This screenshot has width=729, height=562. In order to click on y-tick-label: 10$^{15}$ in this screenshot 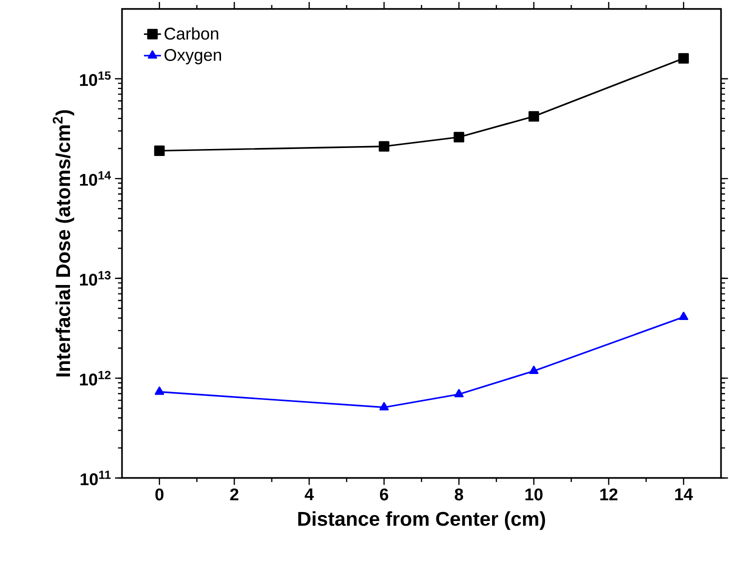, I will do `click(95, 78)`.